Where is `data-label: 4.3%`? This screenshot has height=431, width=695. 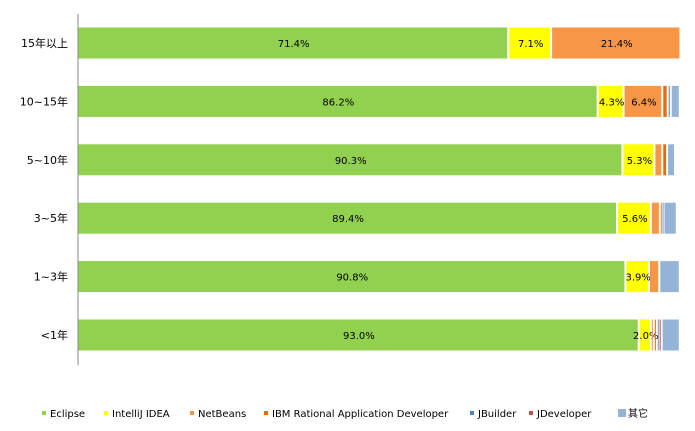 data-label: 4.3% is located at coordinates (611, 102).